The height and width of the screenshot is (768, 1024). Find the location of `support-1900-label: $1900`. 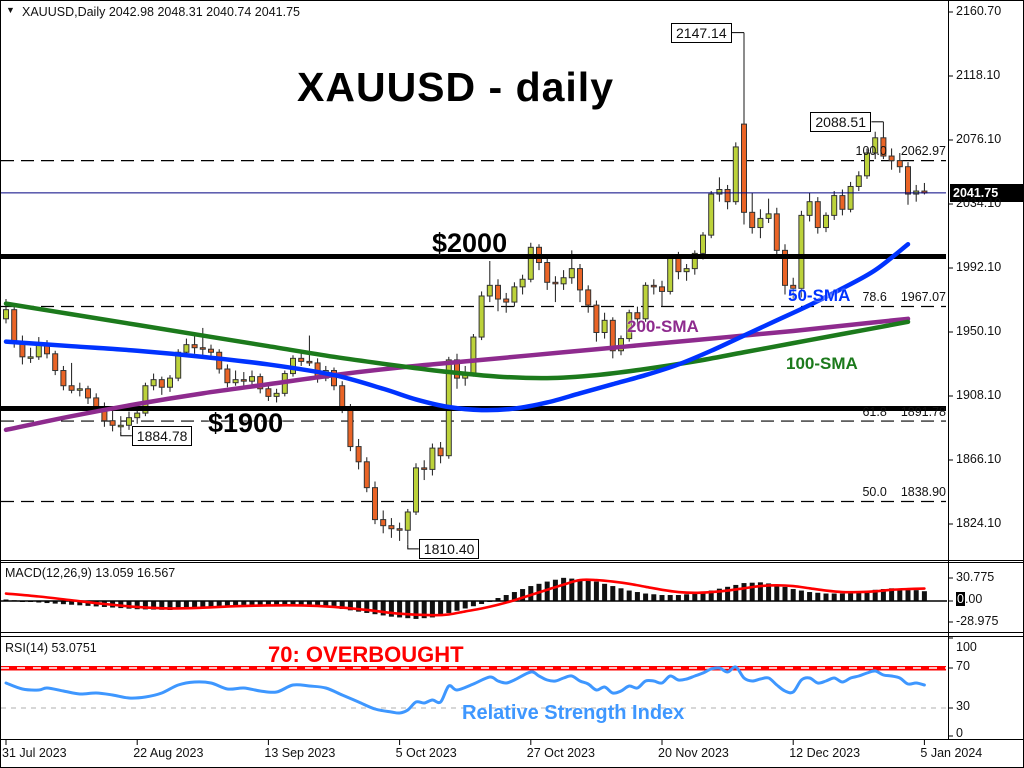

support-1900-label: $1900 is located at coordinates (246, 423).